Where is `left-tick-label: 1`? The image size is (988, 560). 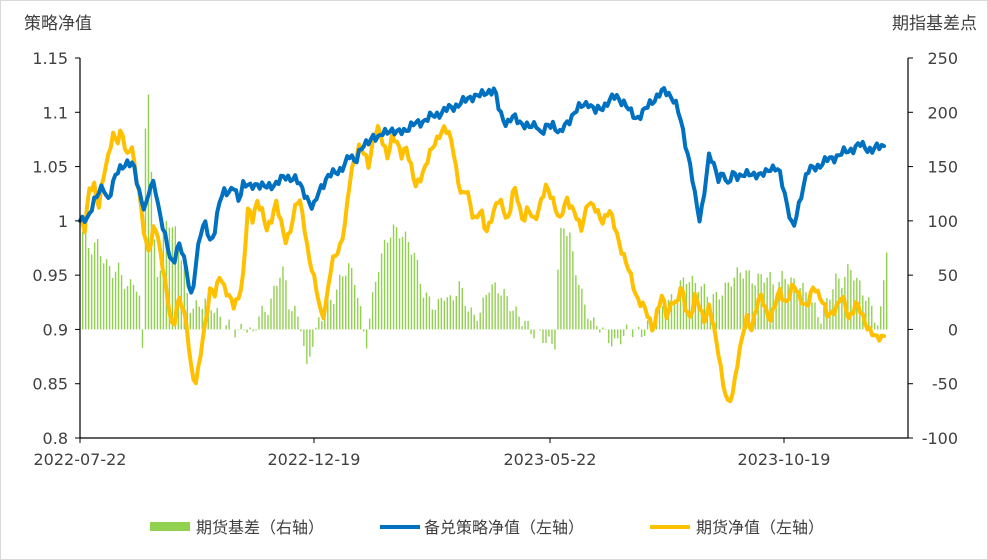
left-tick-label: 1 is located at coordinates (63, 221).